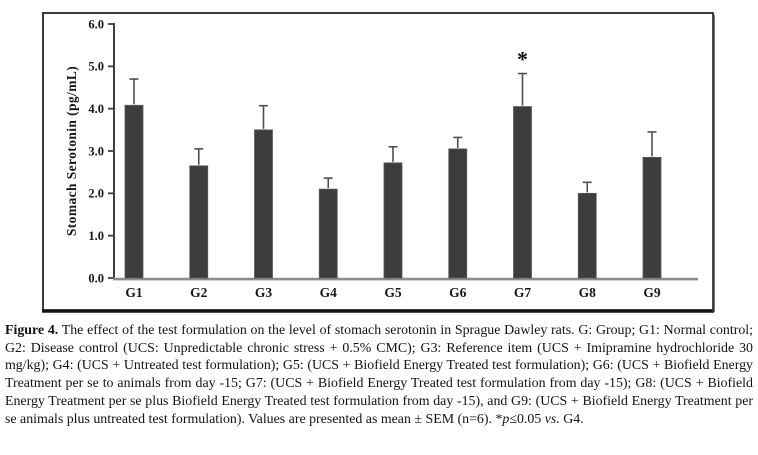 The width and height of the screenshot is (758, 455). I want to click on y-axis-tick-label: 4.0, so click(96, 109).